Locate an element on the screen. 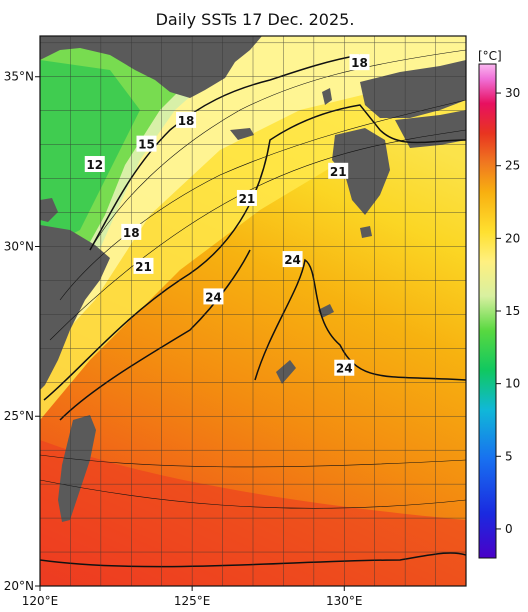 Image resolution: width=528 pixels, height=612 pixels. contour-label-text: 15 is located at coordinates (146, 145).